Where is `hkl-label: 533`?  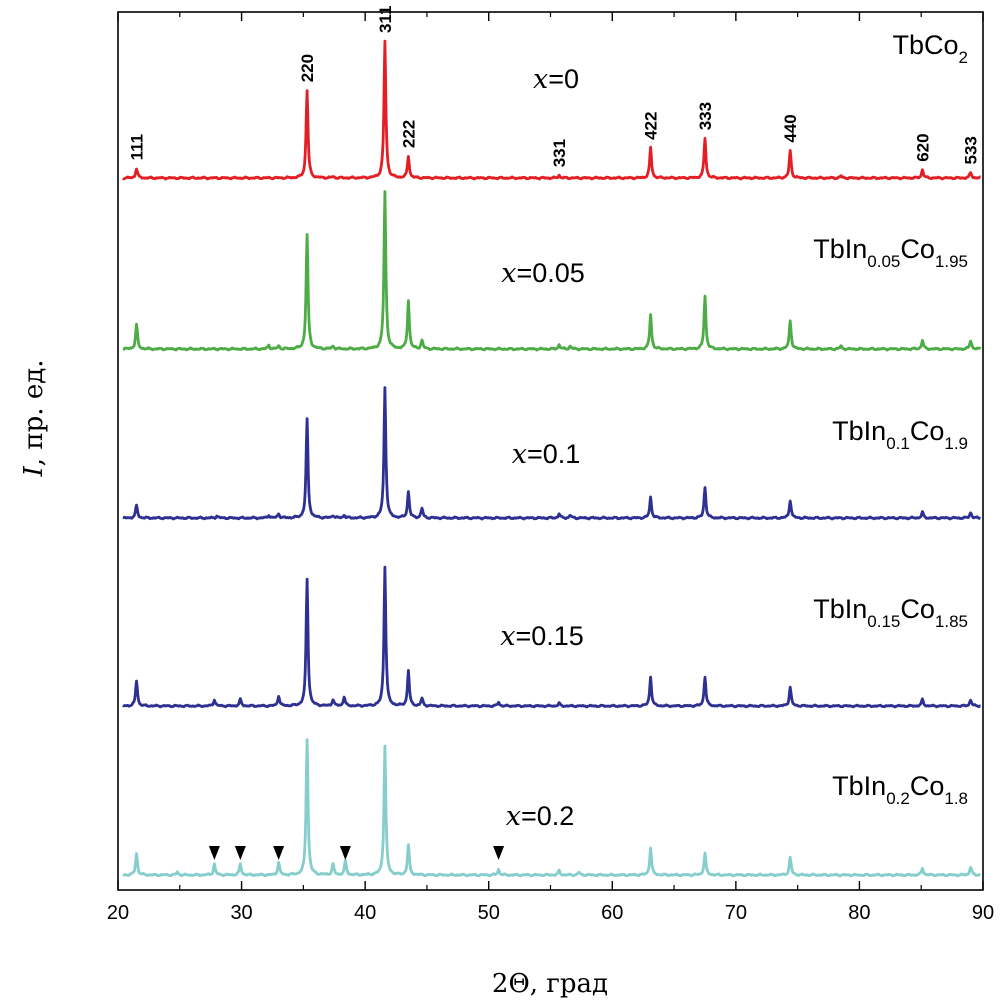
hkl-label: 533 is located at coordinates (971, 150).